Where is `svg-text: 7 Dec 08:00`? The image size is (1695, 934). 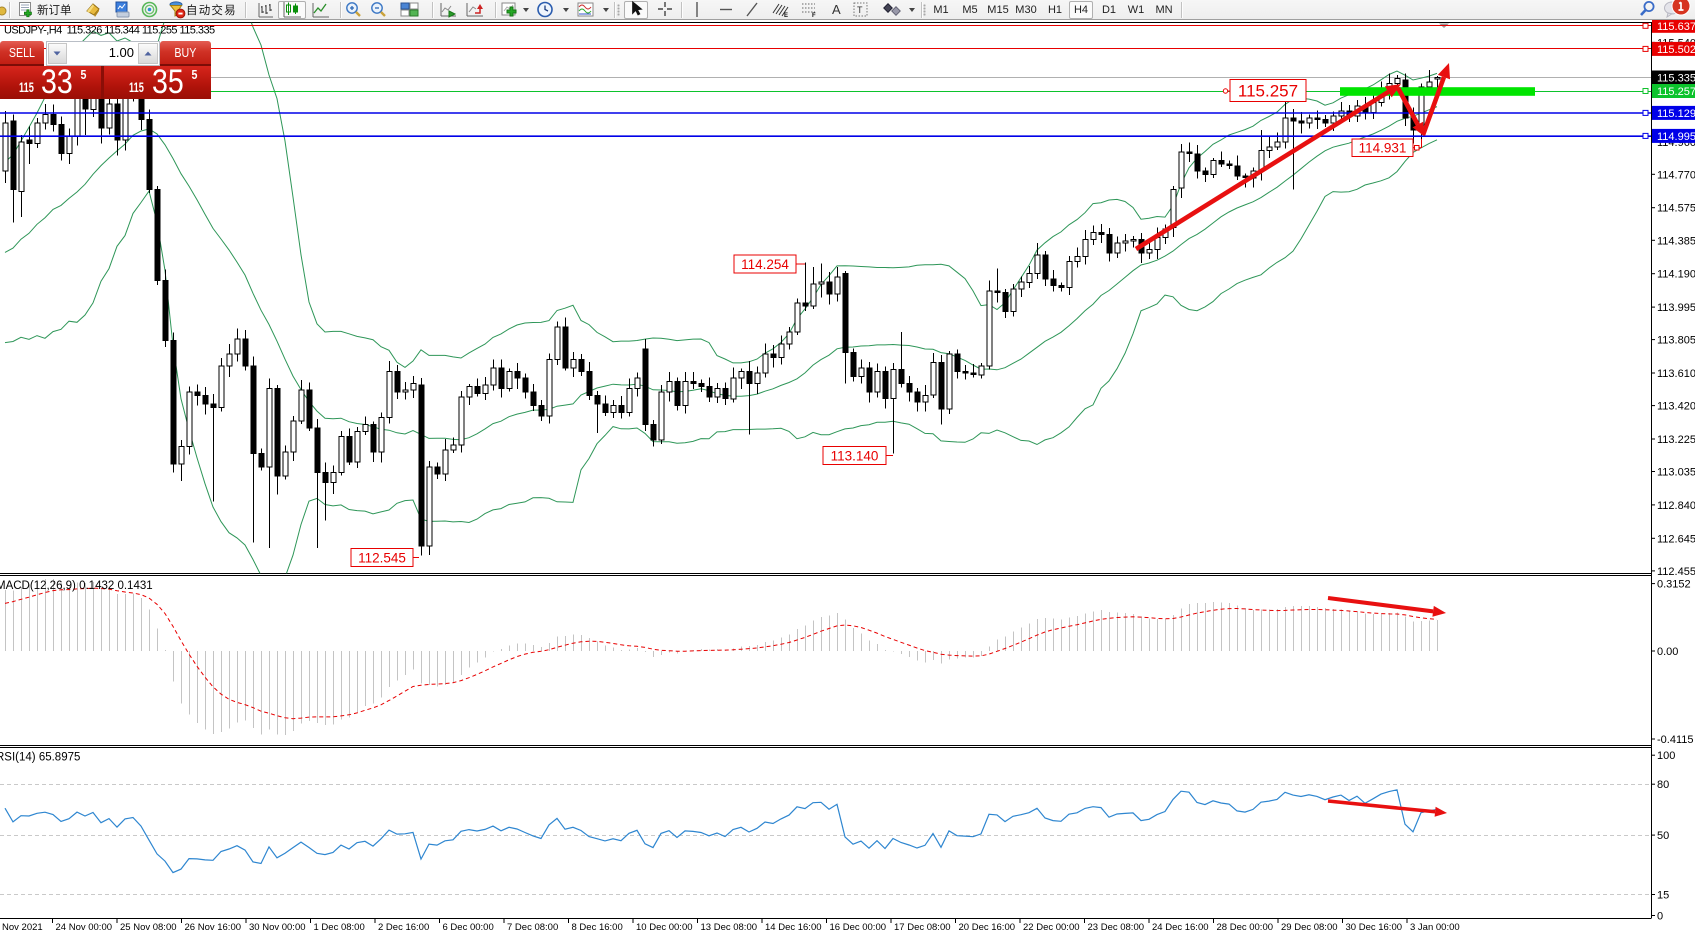
svg-text: 7 Dec 08:00 is located at coordinates (532, 927).